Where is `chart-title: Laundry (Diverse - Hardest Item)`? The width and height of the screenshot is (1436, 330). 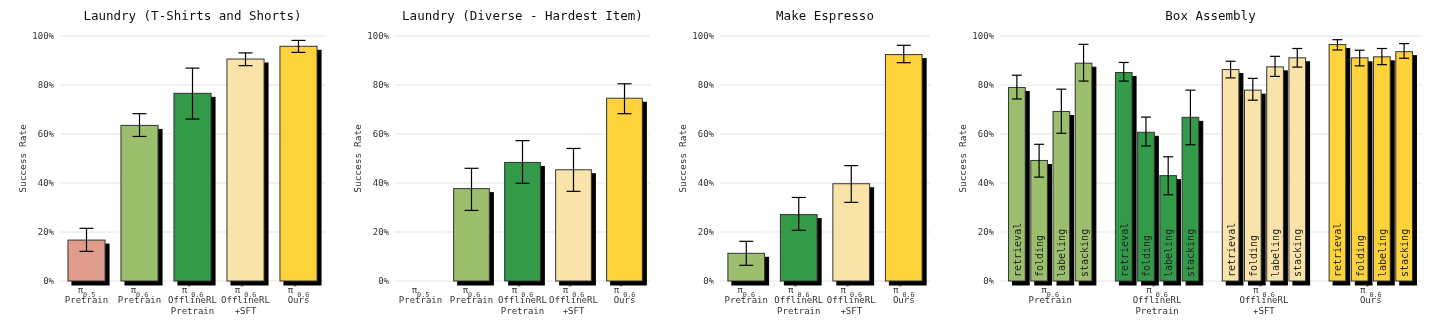
chart-title: Laundry (Diverse - Hardest Item) is located at coordinates (522, 15).